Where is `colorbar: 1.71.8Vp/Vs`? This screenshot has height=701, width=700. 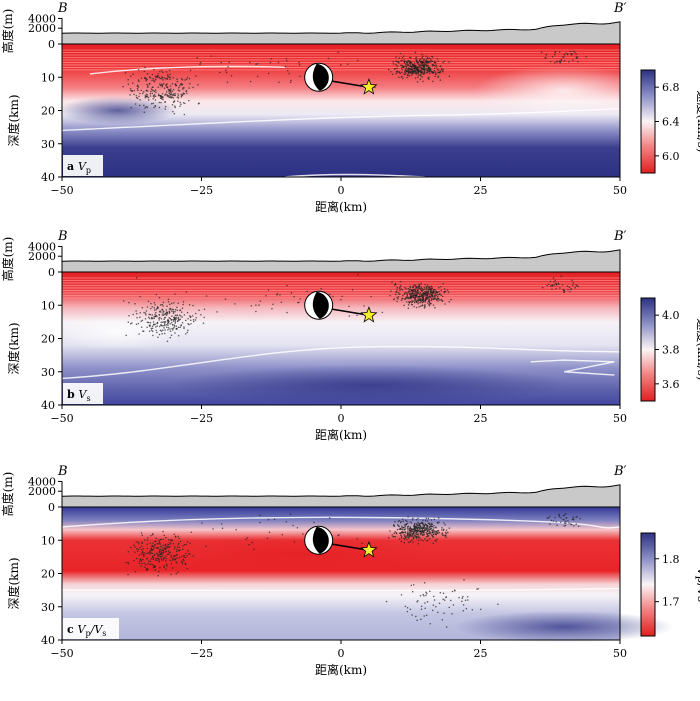
colorbar: 1.71.8Vp/Vs is located at coordinates (670, 584).